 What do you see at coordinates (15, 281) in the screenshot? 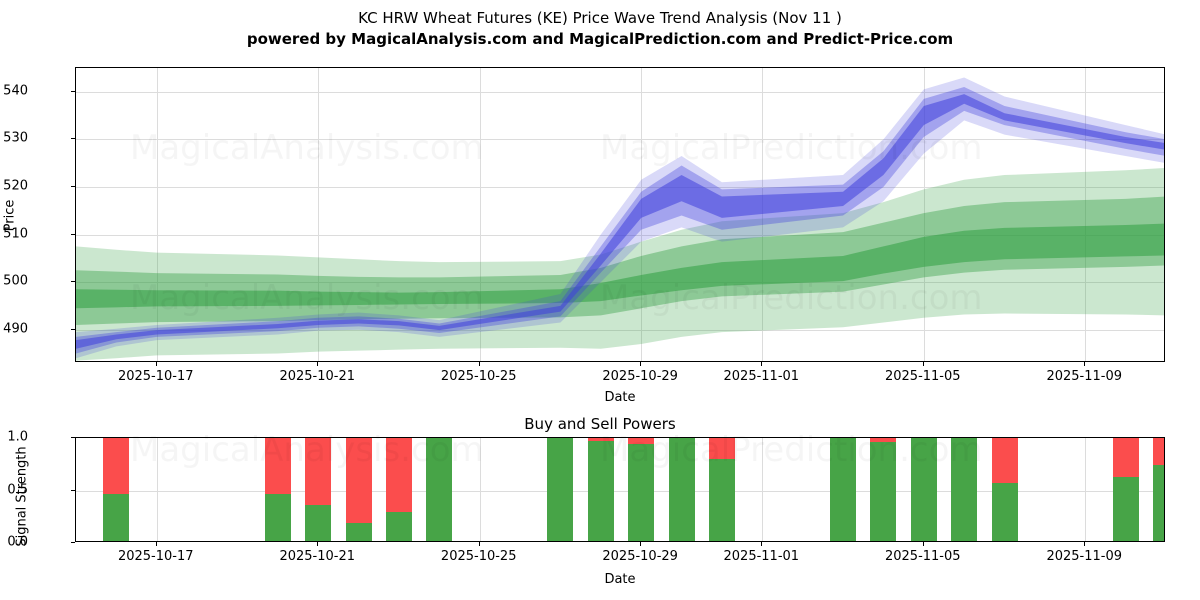
I see `price-y-tick: 500` at bounding box center [15, 281].